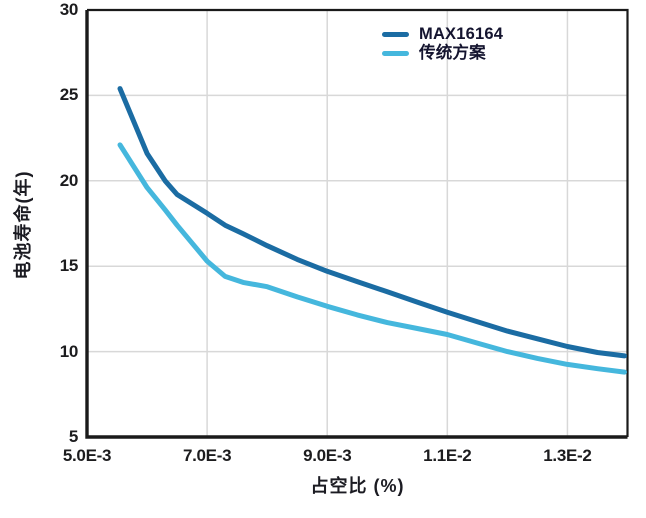 This screenshot has height=518, width=646. I want to click on legend-label-max16164: MAX16164, so click(461, 34).